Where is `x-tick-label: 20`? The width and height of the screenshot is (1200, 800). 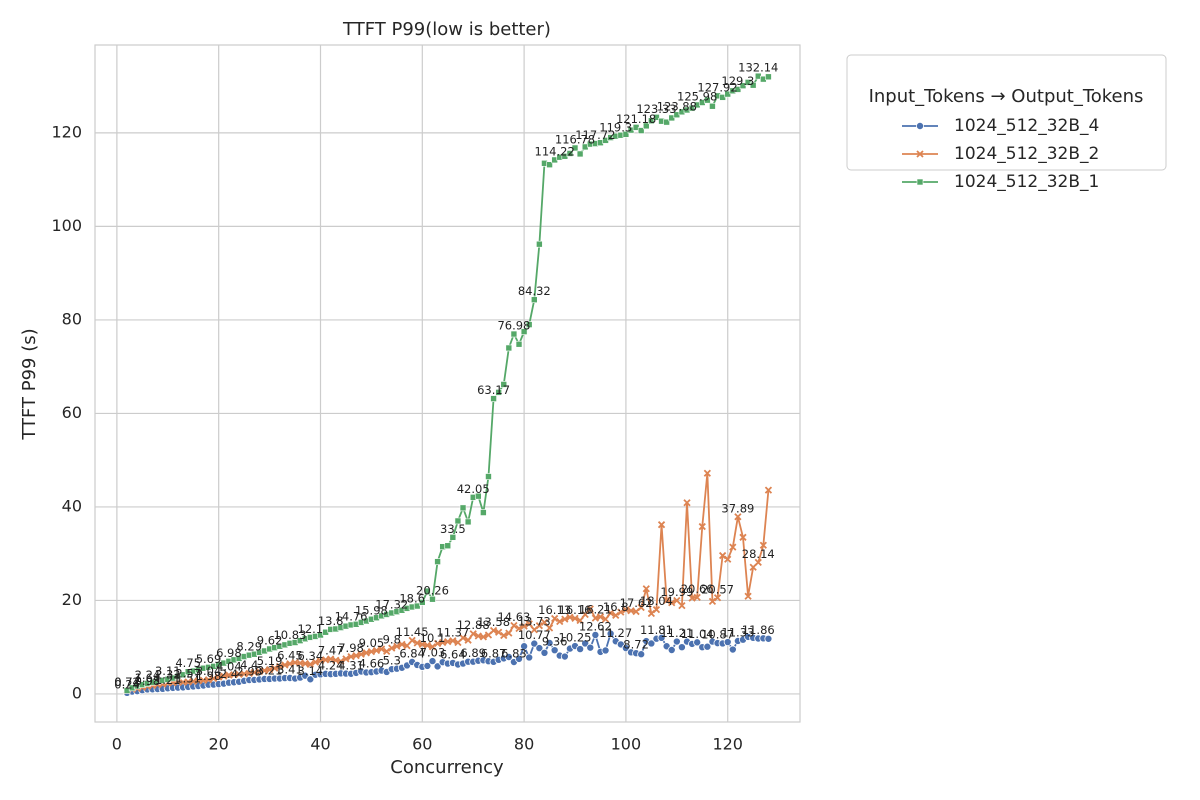
x-tick-label: 20 is located at coordinates (219, 744).